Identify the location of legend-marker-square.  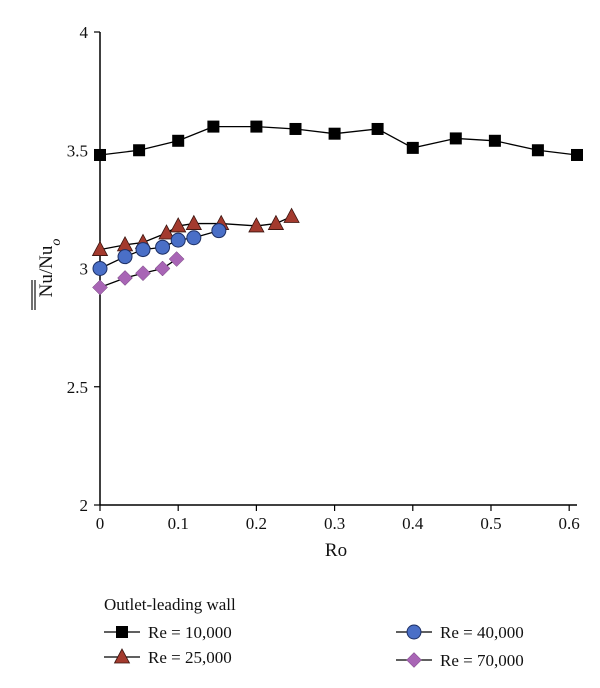
(122, 632).